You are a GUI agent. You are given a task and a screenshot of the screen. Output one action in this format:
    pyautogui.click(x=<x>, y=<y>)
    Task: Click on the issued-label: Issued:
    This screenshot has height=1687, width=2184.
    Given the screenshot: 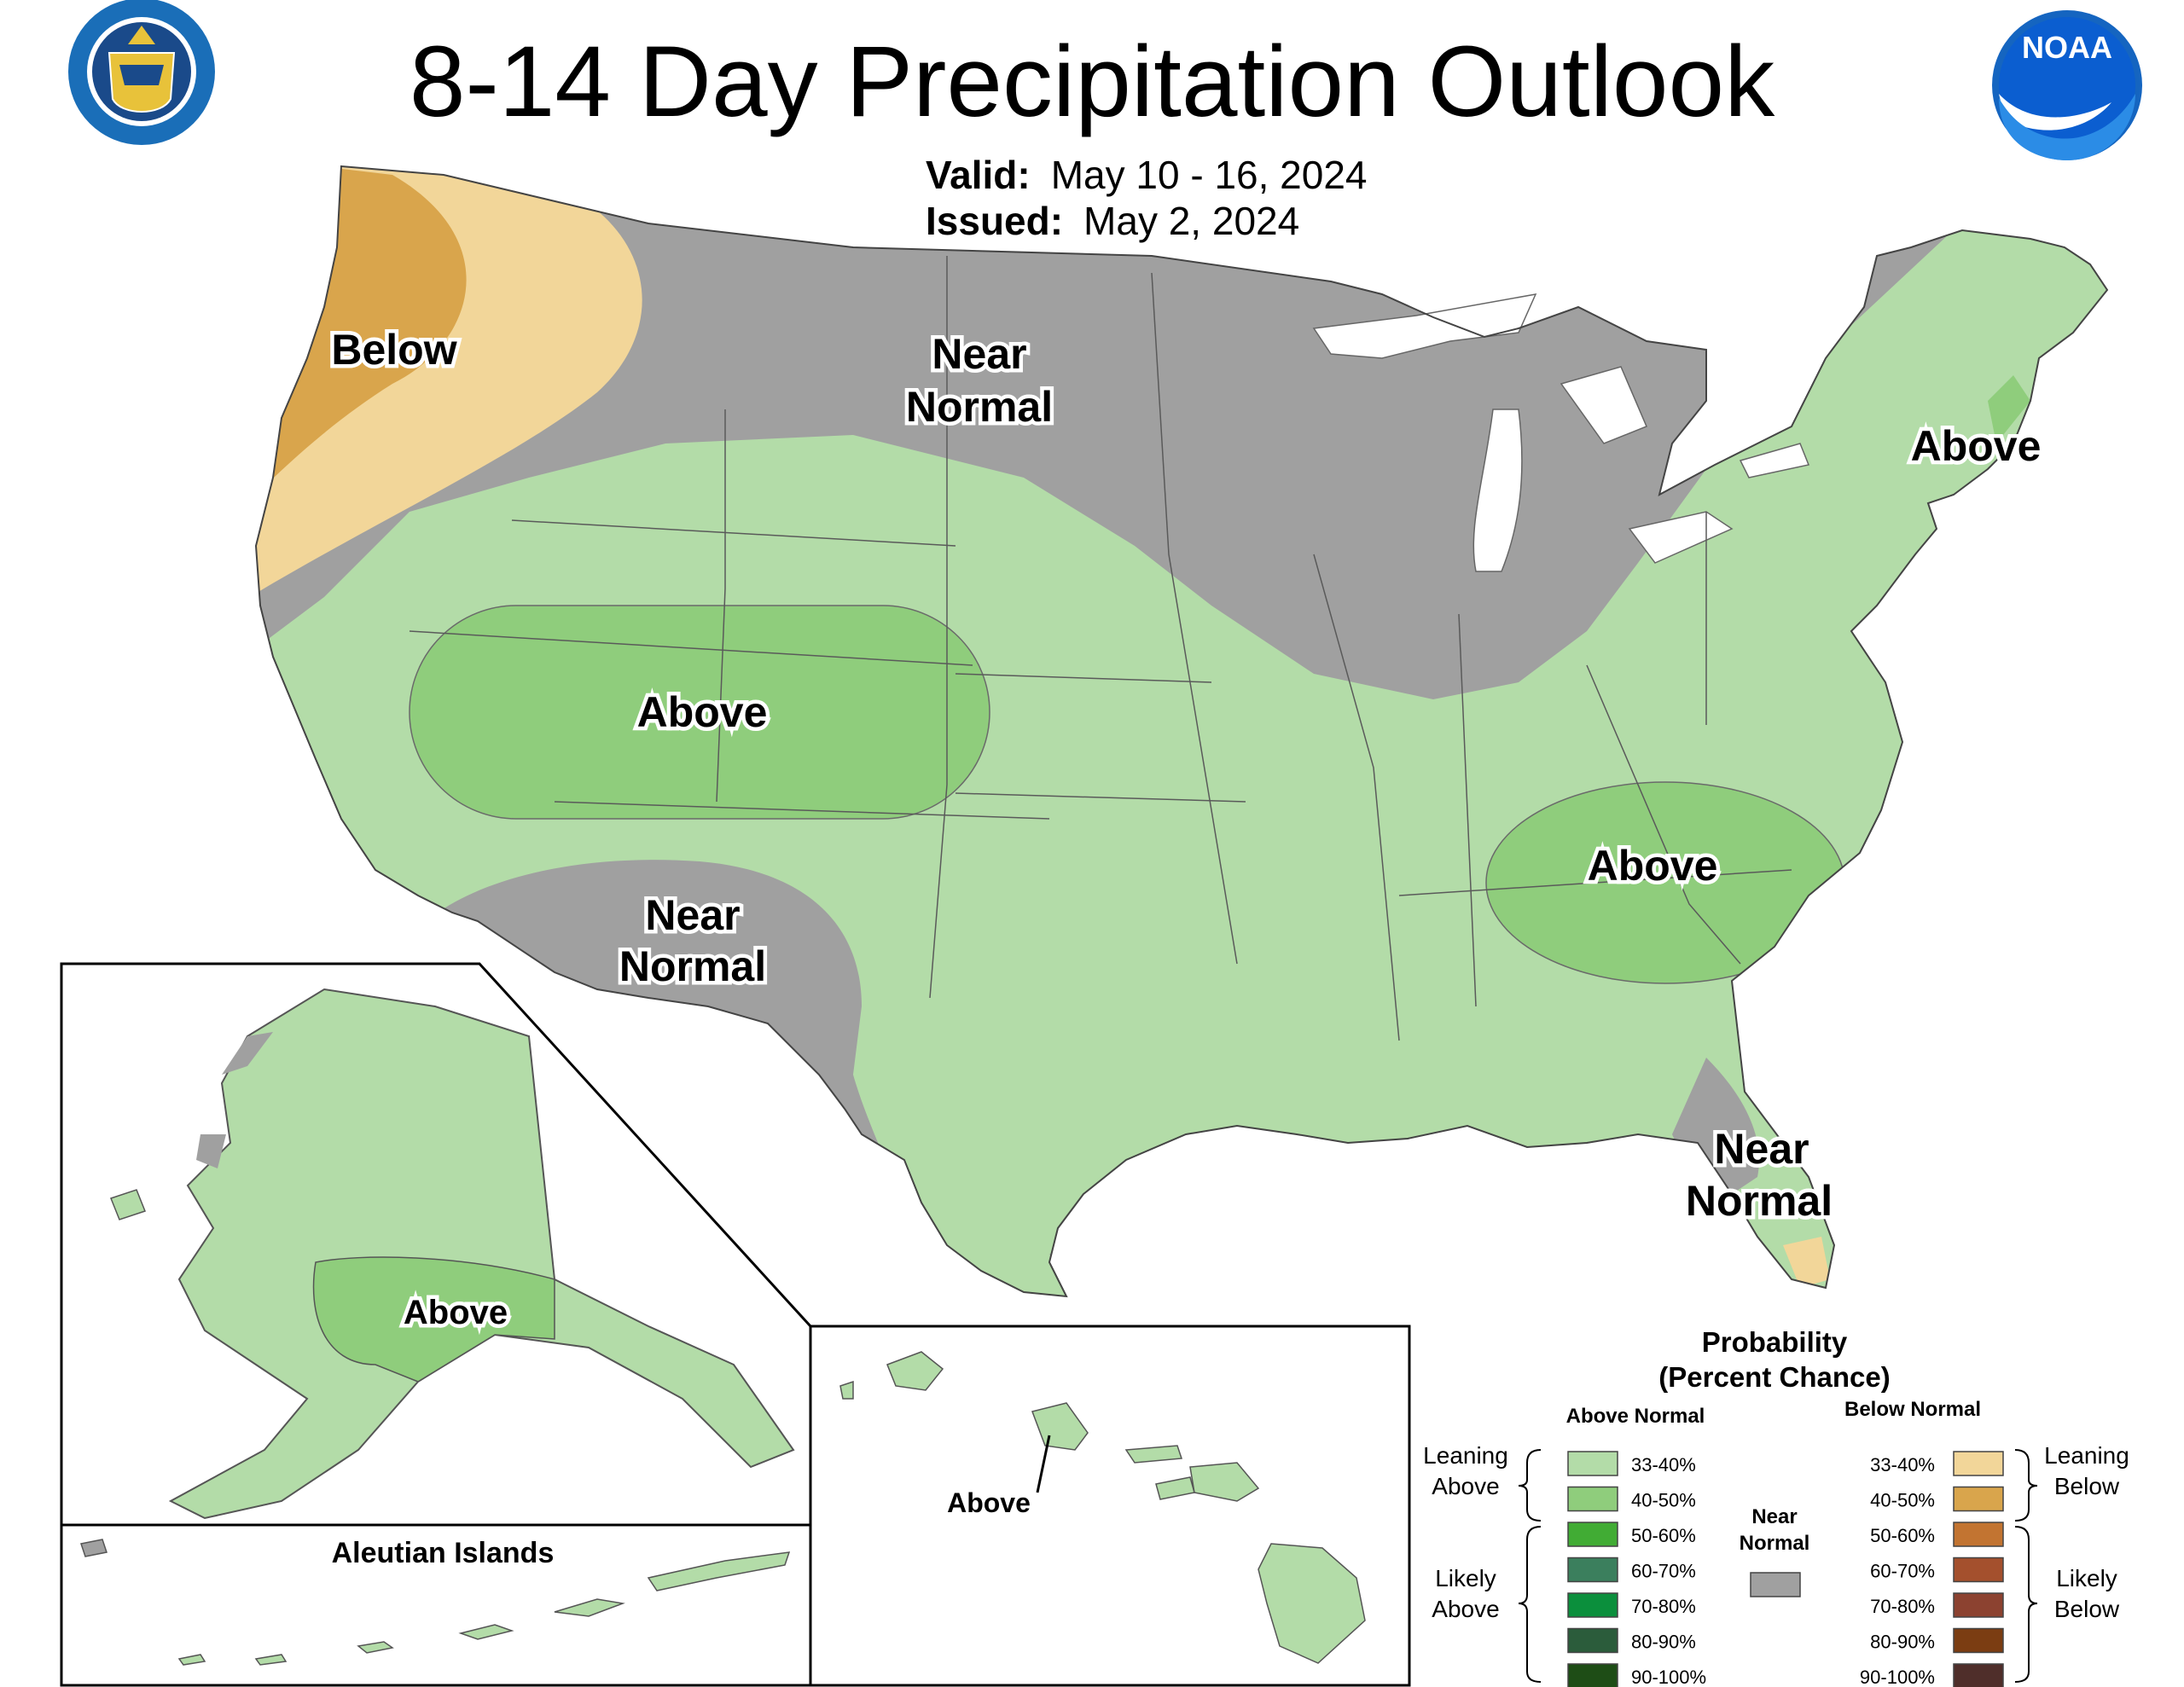 What is the action you would take?
    pyautogui.click(x=995, y=221)
    